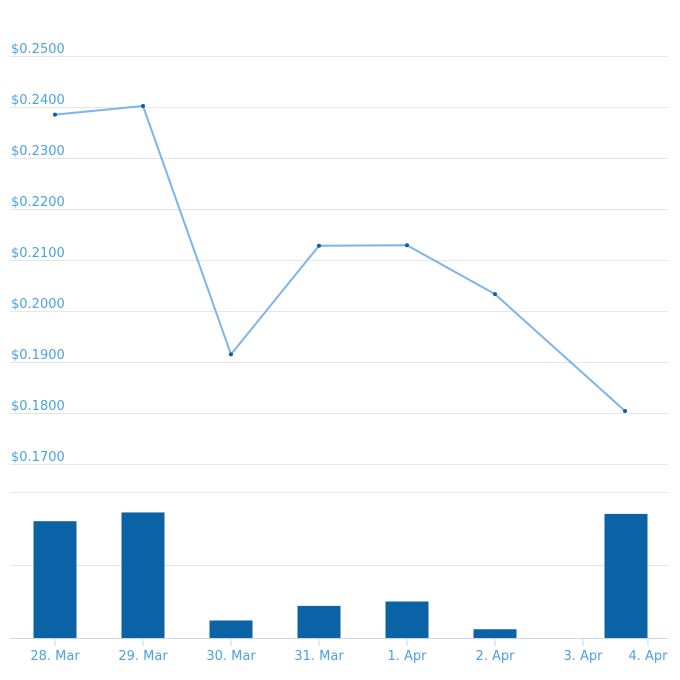 This screenshot has width=680, height=680. Describe the element at coordinates (55, 656) in the screenshot. I see `x-tick-label: 28. Mar` at that location.